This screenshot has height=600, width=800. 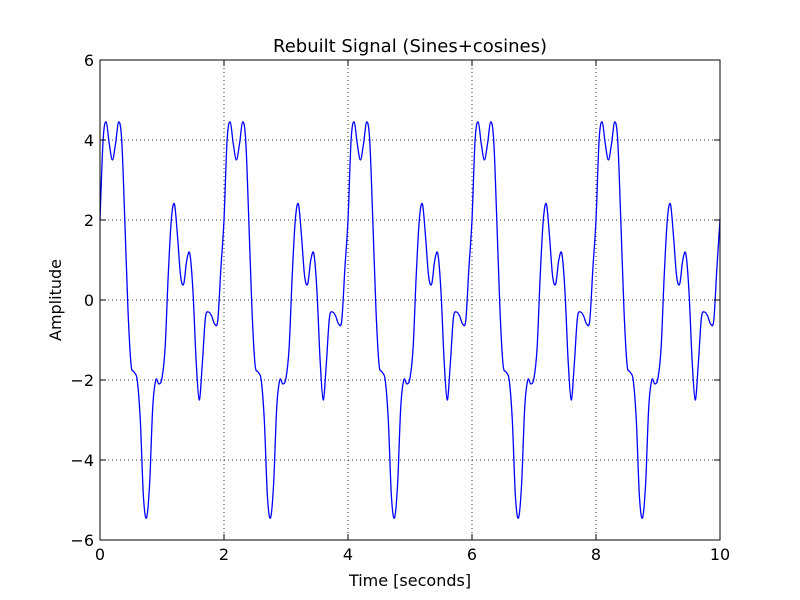 I want to click on y-tick-label: 0, so click(x=89, y=300).